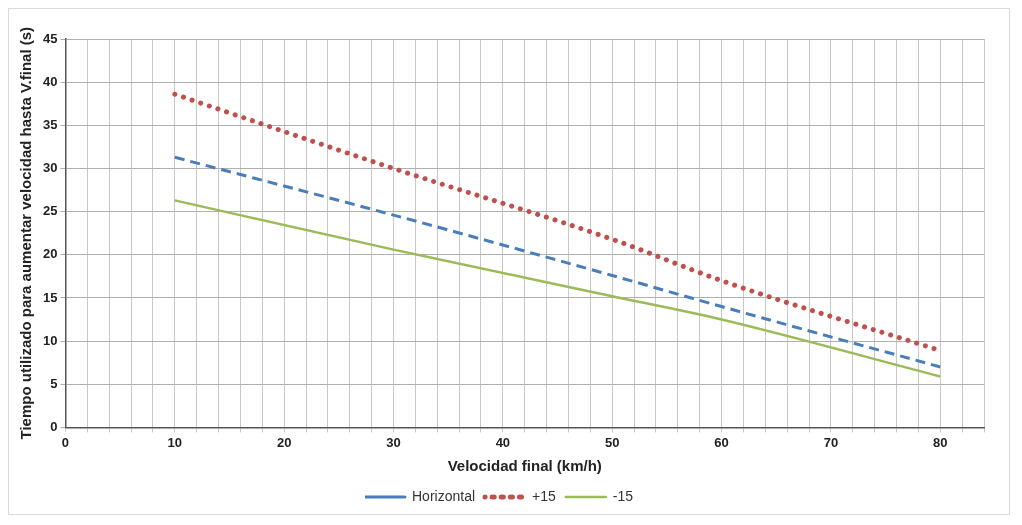 The height and width of the screenshot is (525, 1022). What do you see at coordinates (50, 297) in the screenshot?
I see `y-tick-label: 15` at bounding box center [50, 297].